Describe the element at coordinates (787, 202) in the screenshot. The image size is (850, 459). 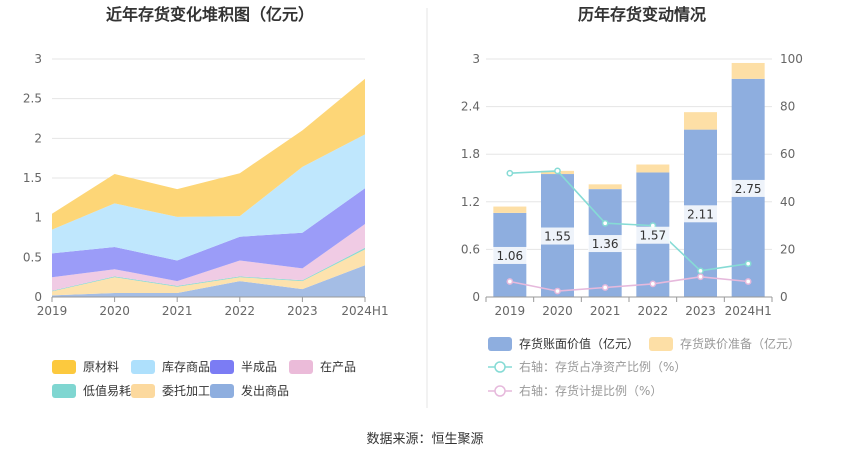
I see `right-y2-tick-label: 40` at that location.